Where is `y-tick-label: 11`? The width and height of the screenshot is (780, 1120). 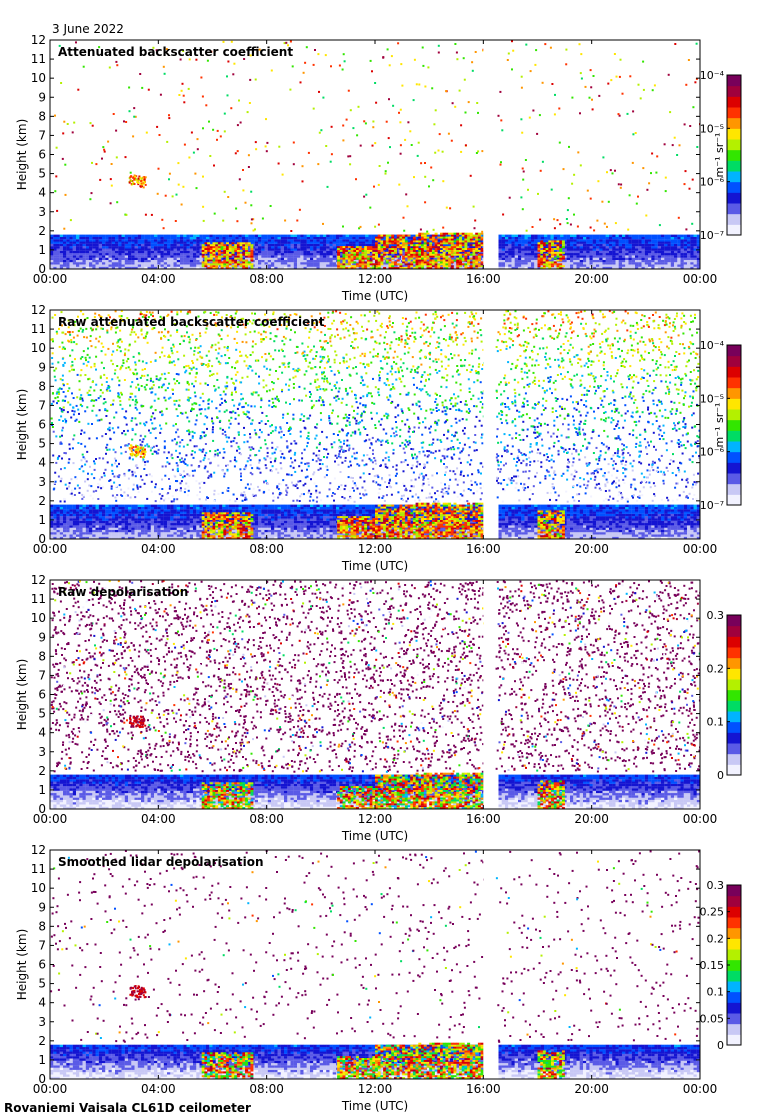
y-tick-label: 11 is located at coordinates (38, 869).